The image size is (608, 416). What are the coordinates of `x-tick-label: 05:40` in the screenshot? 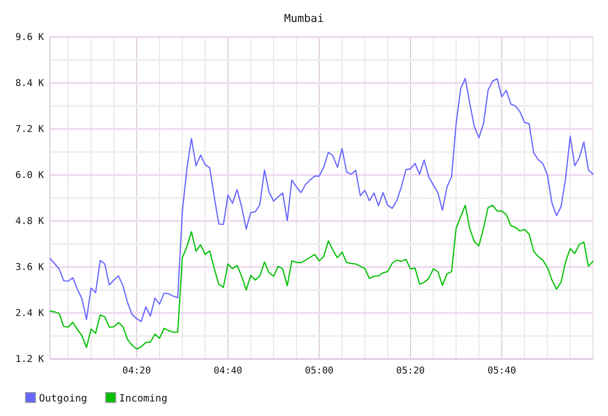 It's located at (501, 371).